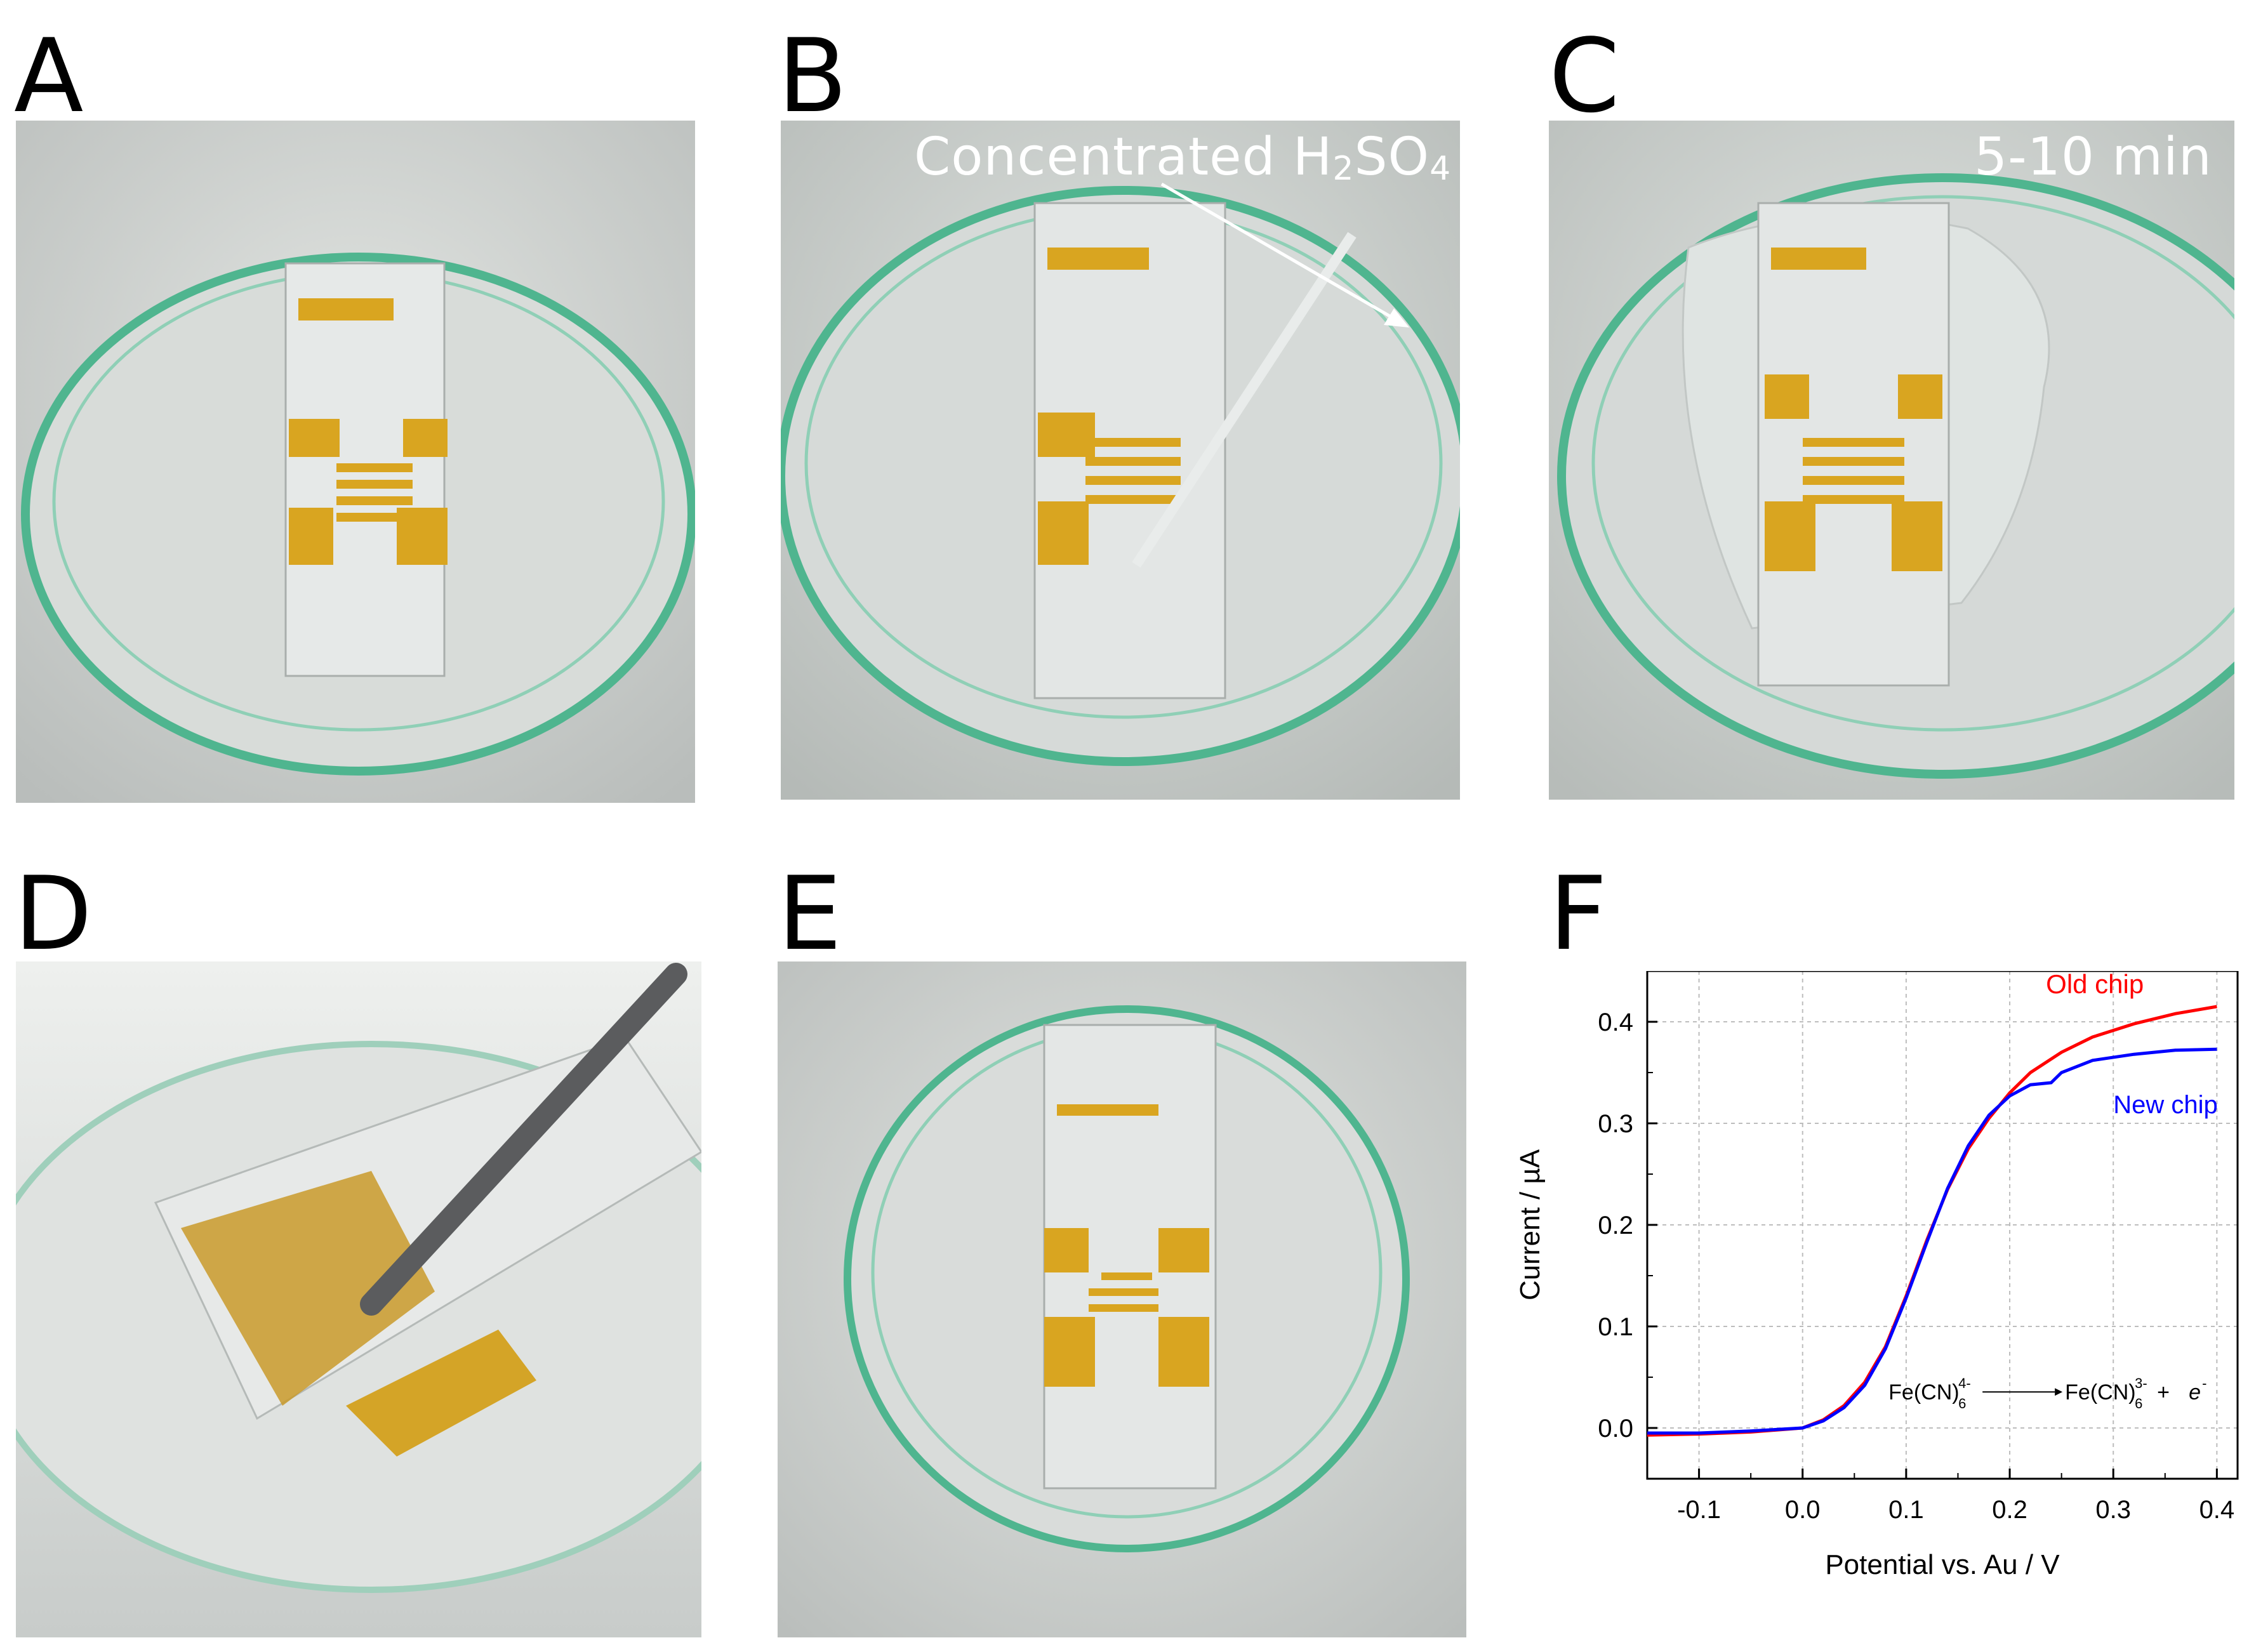 The width and height of the screenshot is (2249, 1652). I want to click on grid-lines, so click(1942, 1225).